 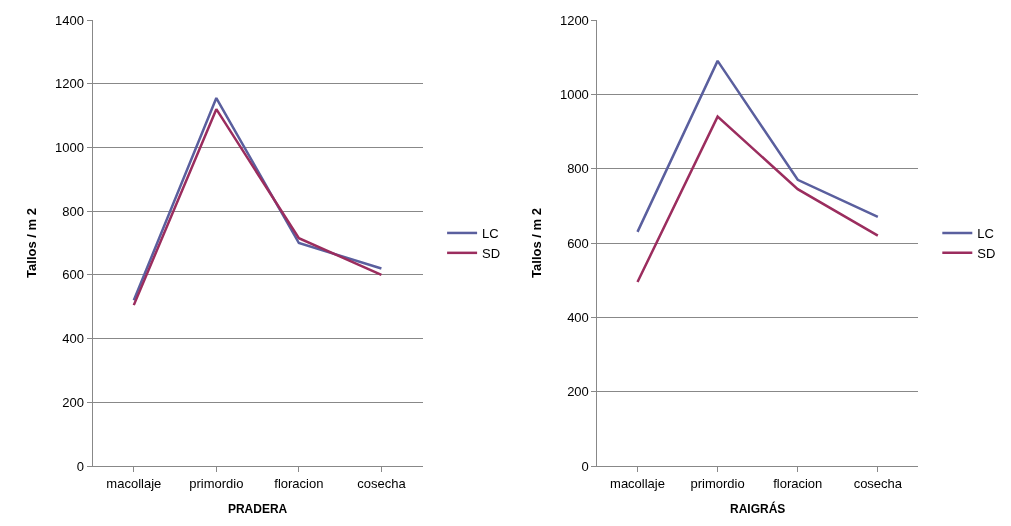 What do you see at coordinates (758, 509) in the screenshot?
I see `x-axis-title: RAIGRÁS` at bounding box center [758, 509].